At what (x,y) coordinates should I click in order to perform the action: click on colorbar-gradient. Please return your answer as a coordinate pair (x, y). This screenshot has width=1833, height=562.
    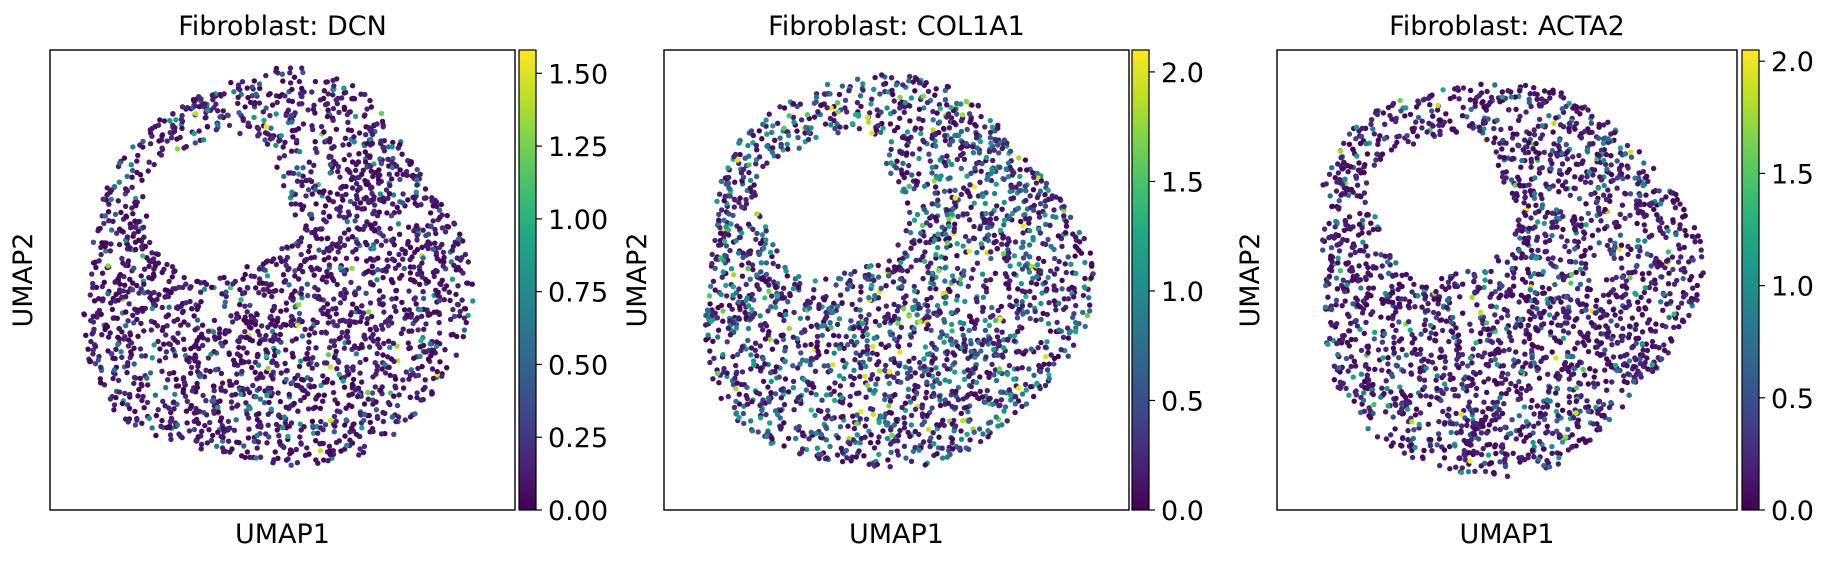
    Looking at the image, I should click on (527, 280).